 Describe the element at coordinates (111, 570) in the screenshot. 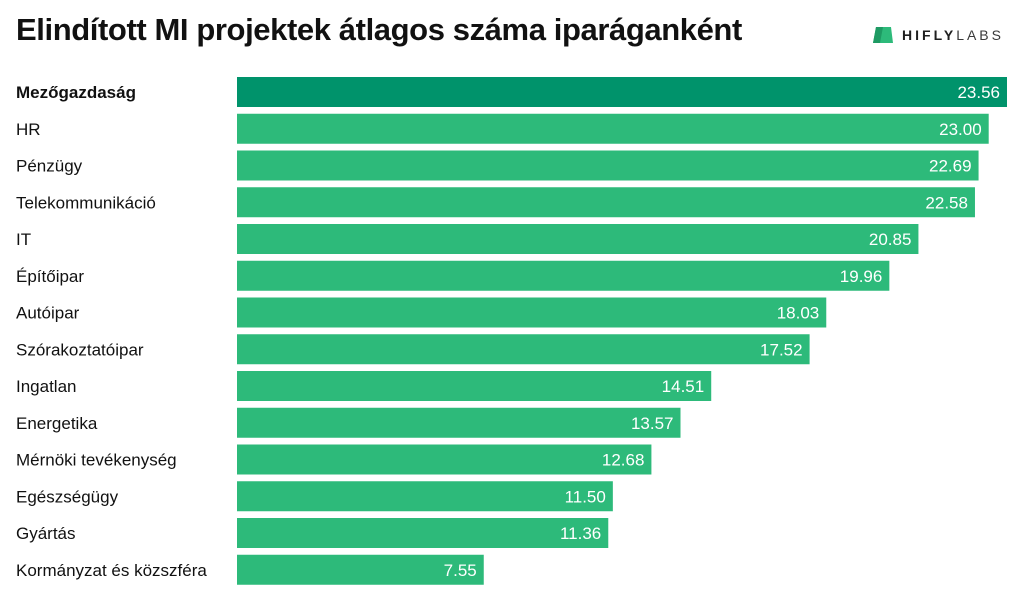

I see `category-label-13: Kormányzat és közszféra` at that location.